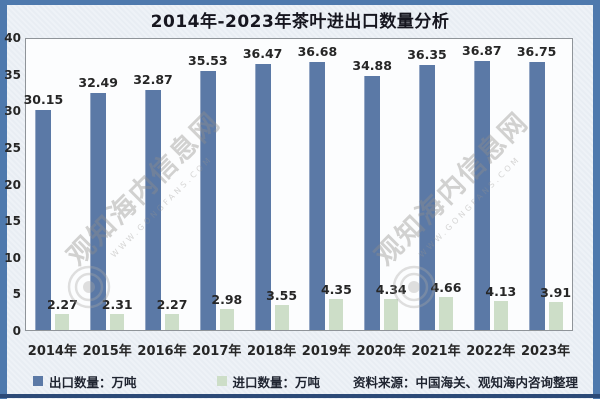 The image size is (600, 406). I want to click on legend-swatch-export-icon, so click(38, 381).